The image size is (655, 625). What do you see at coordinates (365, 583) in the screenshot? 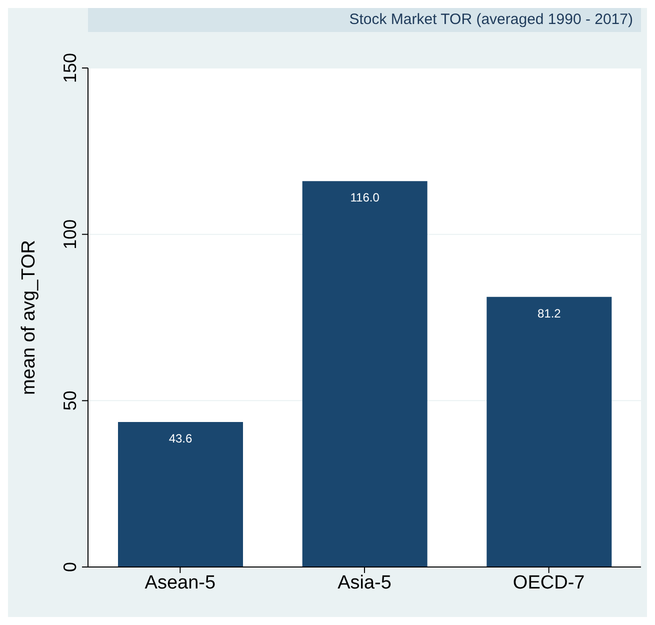
I see `x-tick-label: Asia-5` at bounding box center [365, 583].